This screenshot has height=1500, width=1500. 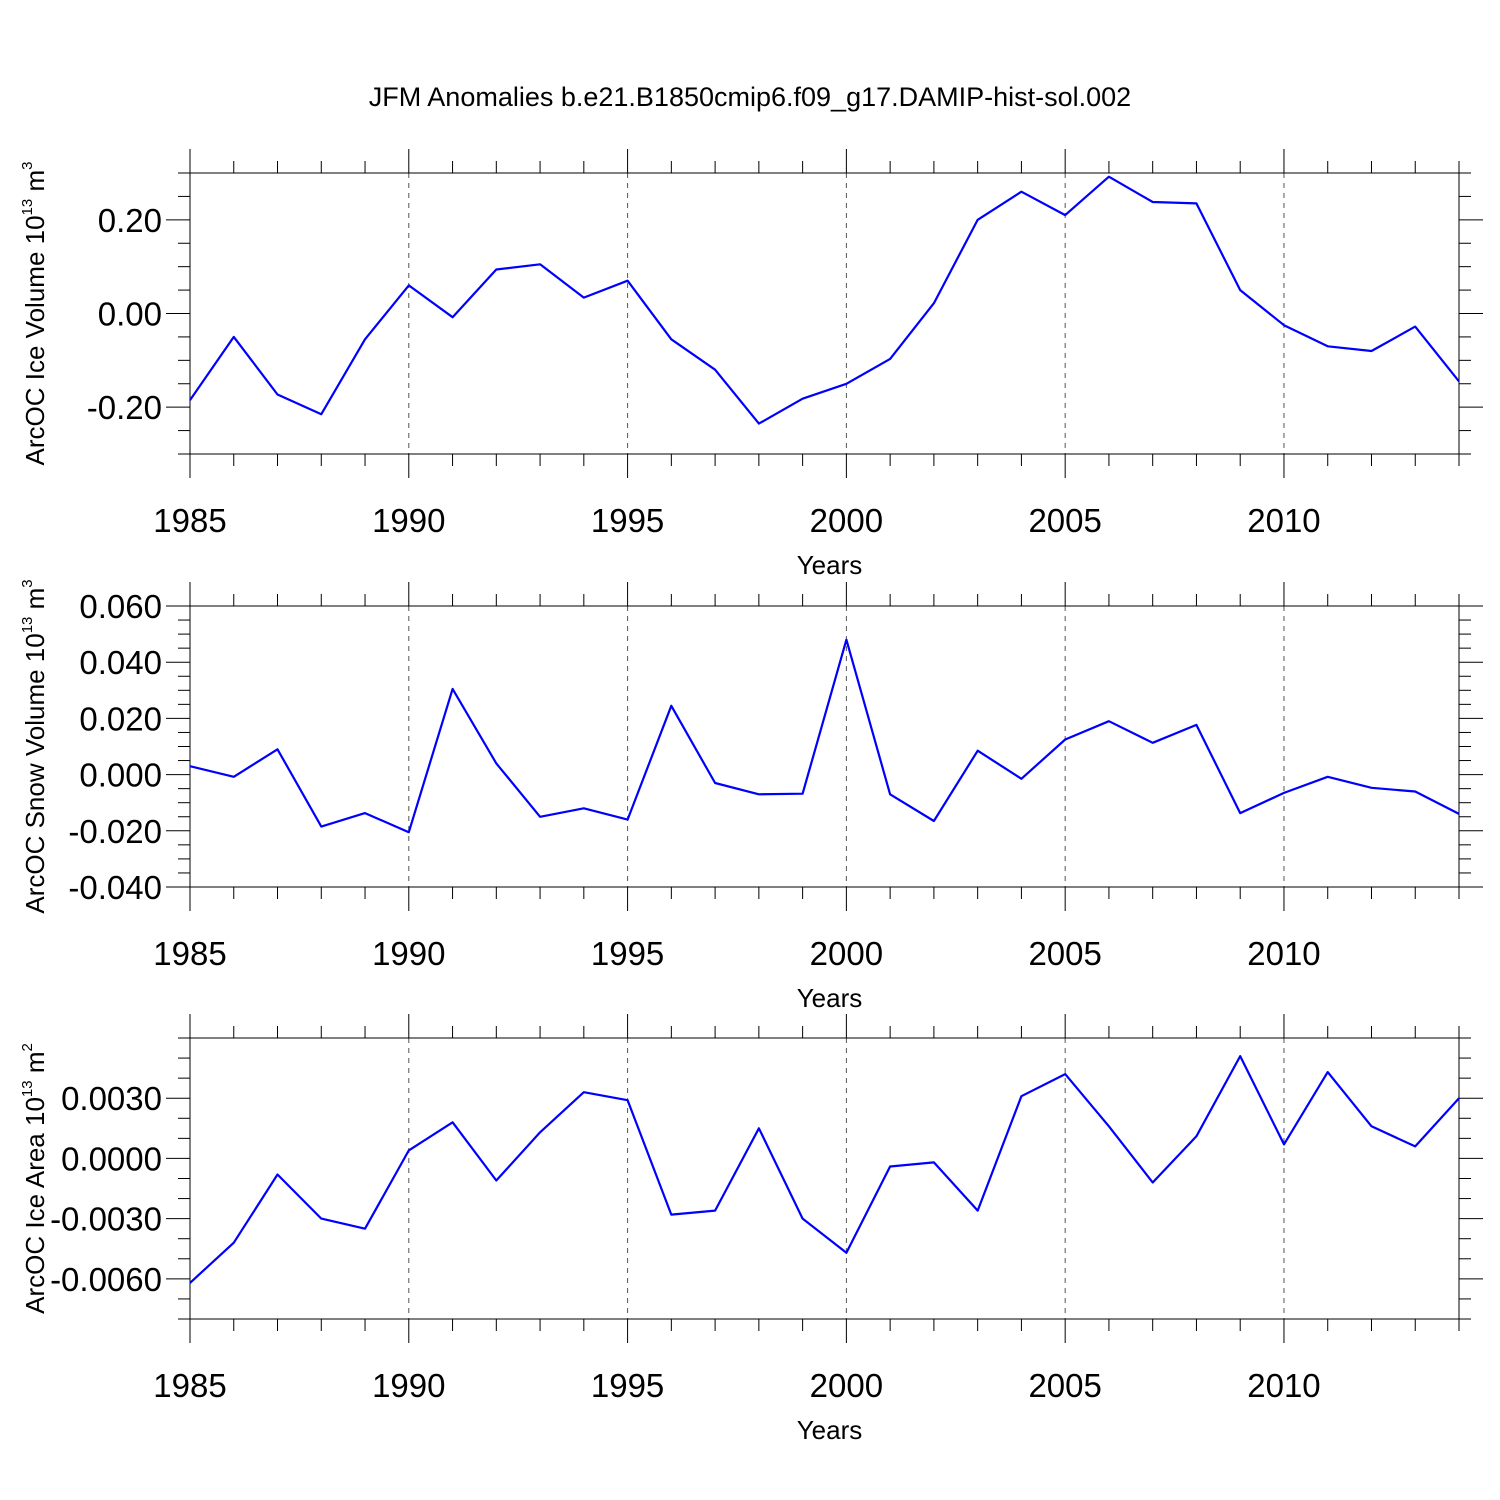 I want to click on y-tick-label: -0.040, so click(x=115, y=887).